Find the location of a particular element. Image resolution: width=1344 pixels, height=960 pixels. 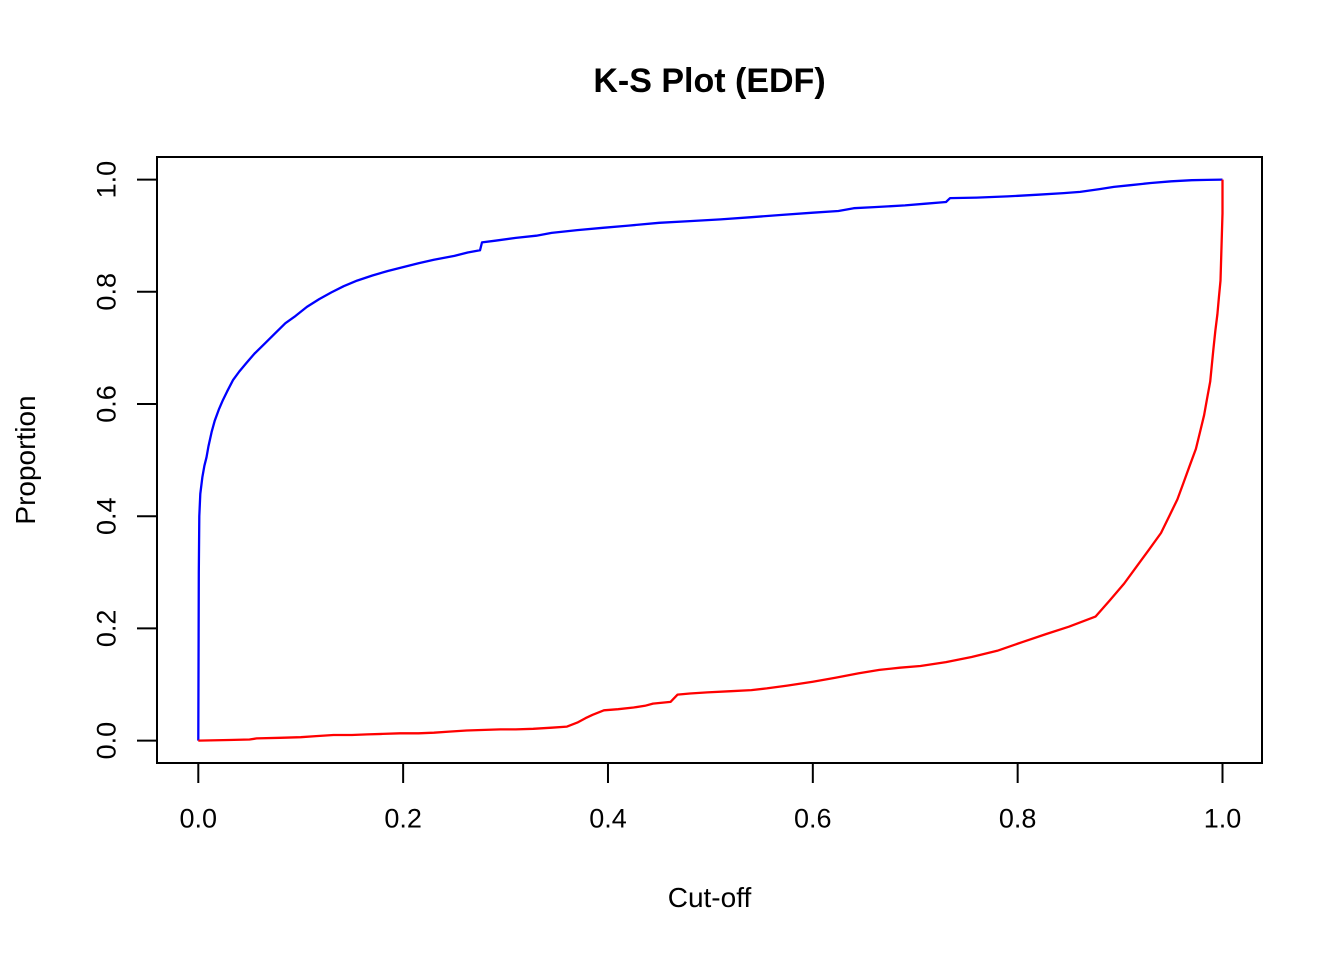

x-tick-label: 0.0 is located at coordinates (199, 818).